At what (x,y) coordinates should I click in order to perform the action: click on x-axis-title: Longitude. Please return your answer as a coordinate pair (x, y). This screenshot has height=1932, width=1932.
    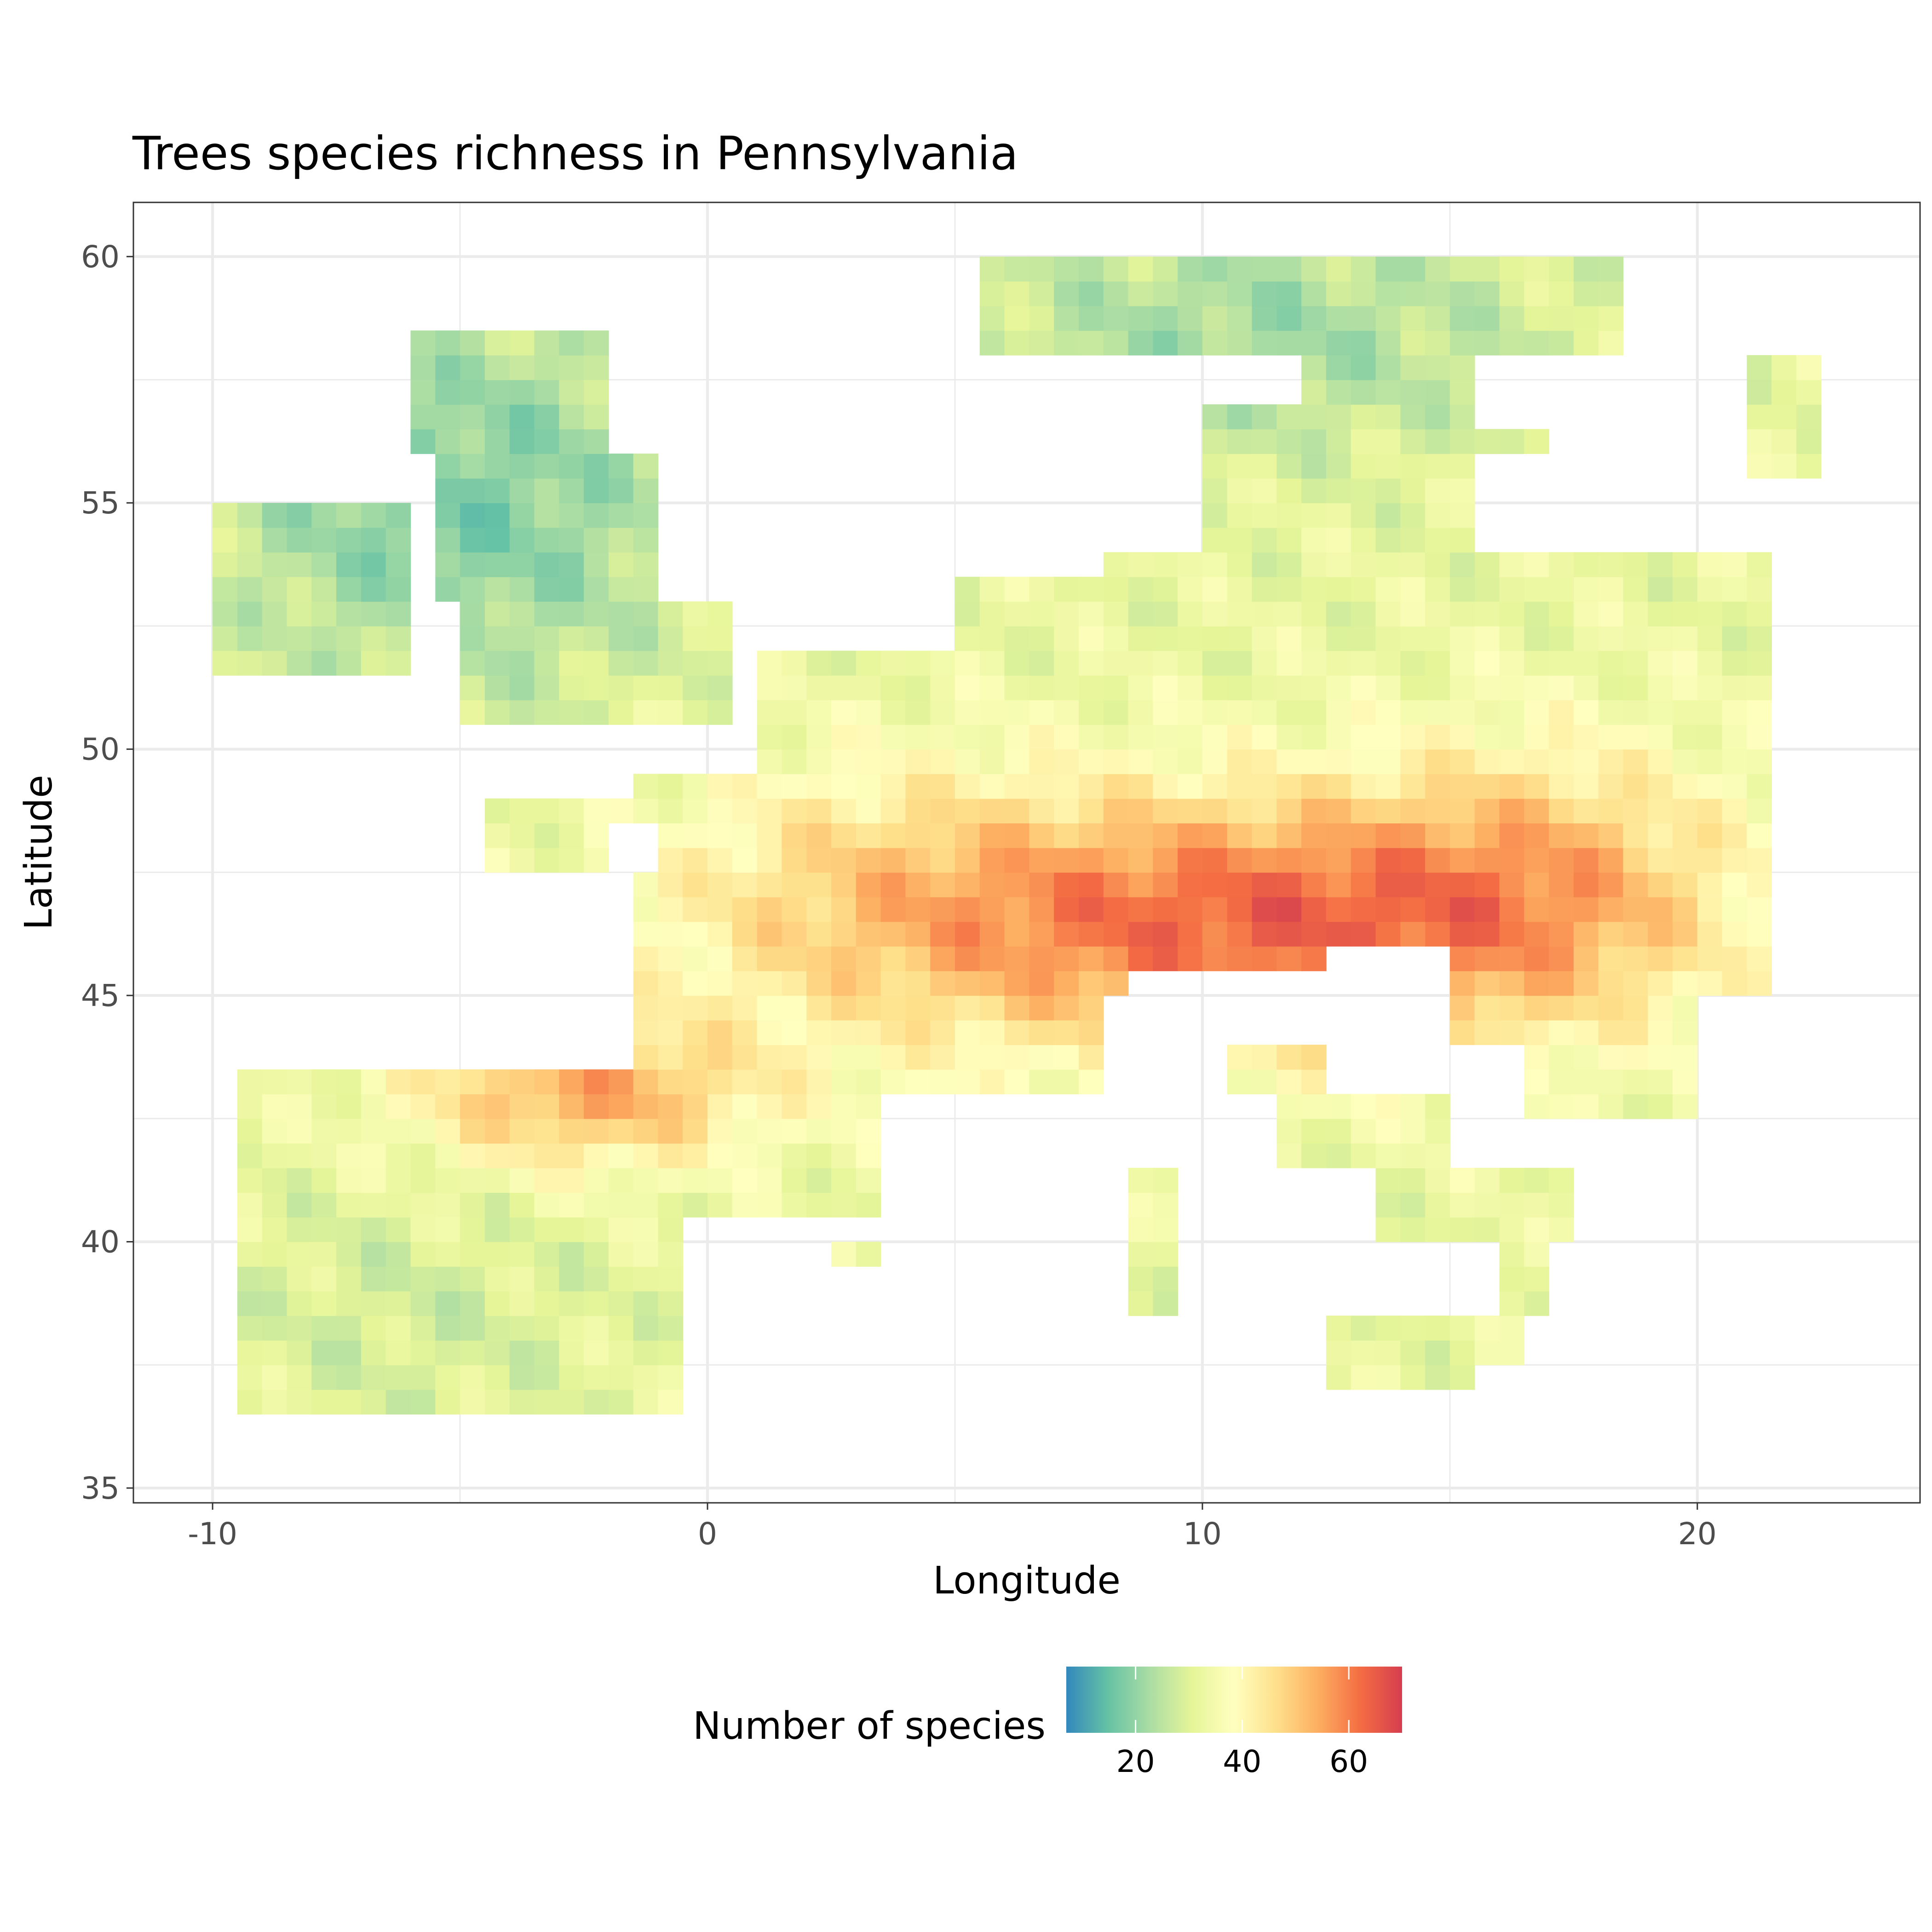
    Looking at the image, I should click on (1027, 1581).